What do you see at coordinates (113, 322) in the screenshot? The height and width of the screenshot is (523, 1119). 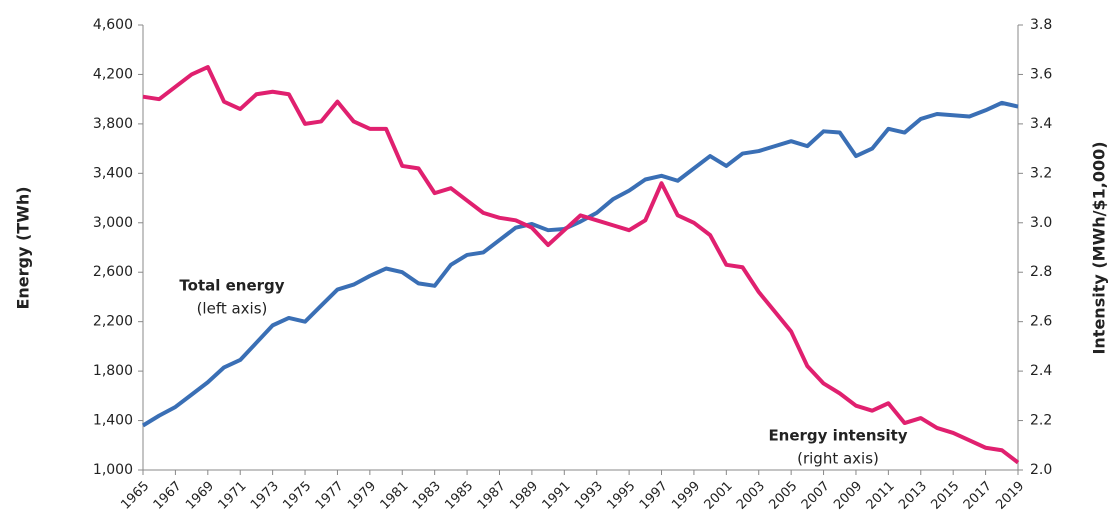 I see `y-tick-label: 2,200` at bounding box center [113, 322].